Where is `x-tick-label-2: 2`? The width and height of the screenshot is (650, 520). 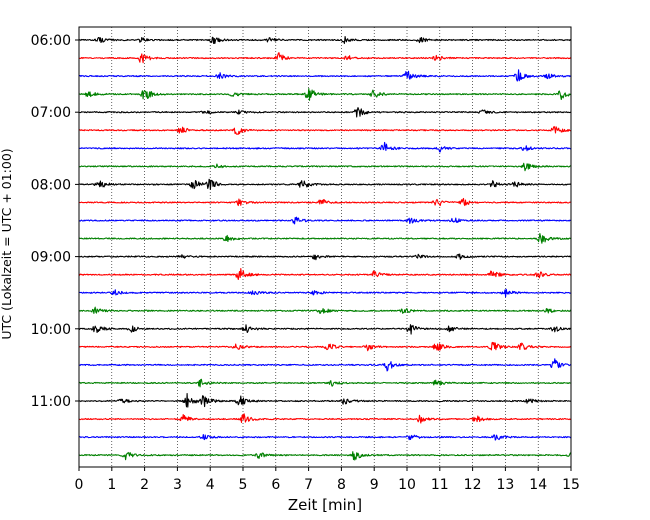 x-tick-label-2: 2 is located at coordinates (144, 485).